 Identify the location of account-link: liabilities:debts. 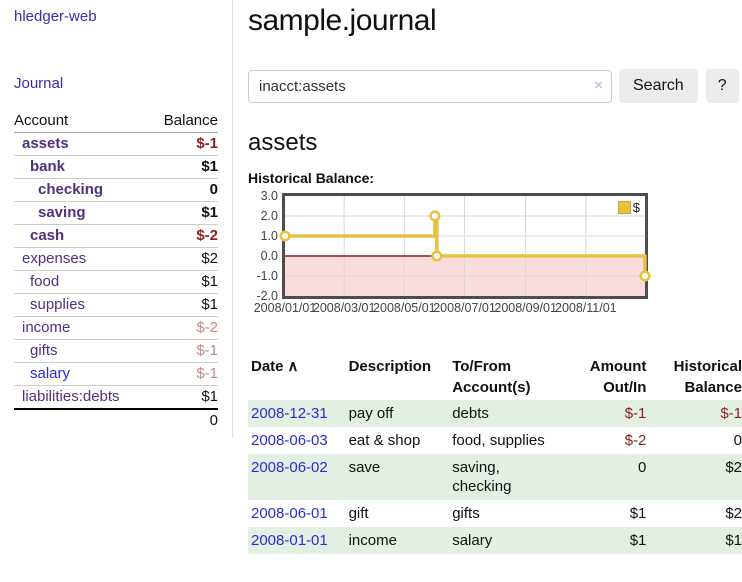
(71, 396).